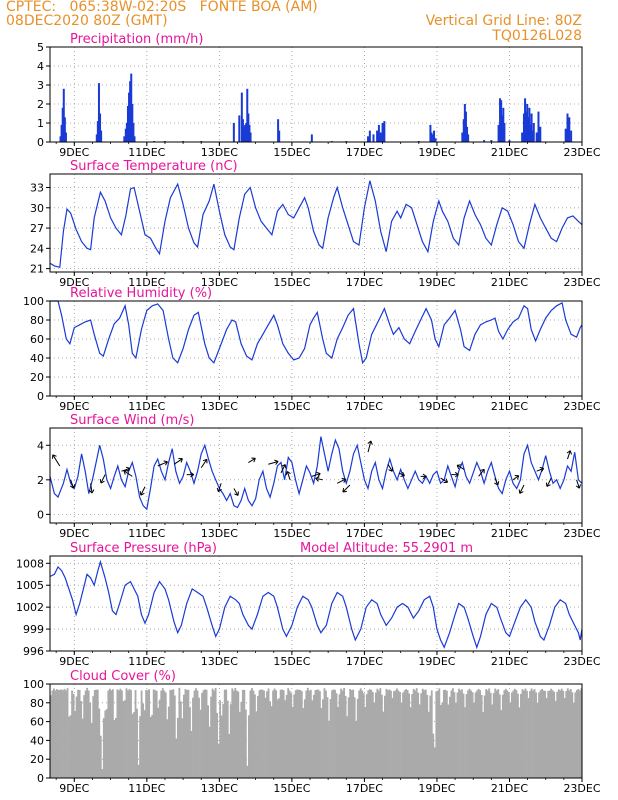  What do you see at coordinates (291, 406) in the screenshot?
I see `x-tick-label: 15DEC` at bounding box center [291, 406].